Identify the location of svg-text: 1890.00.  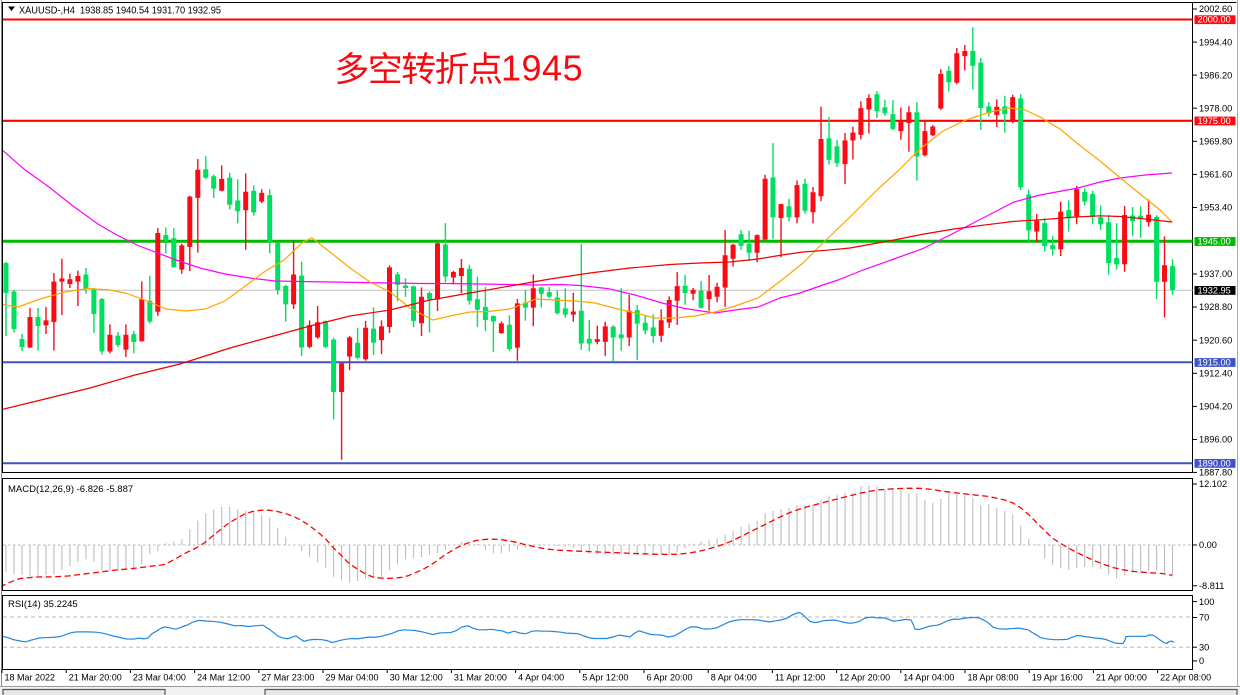
(1214, 463).